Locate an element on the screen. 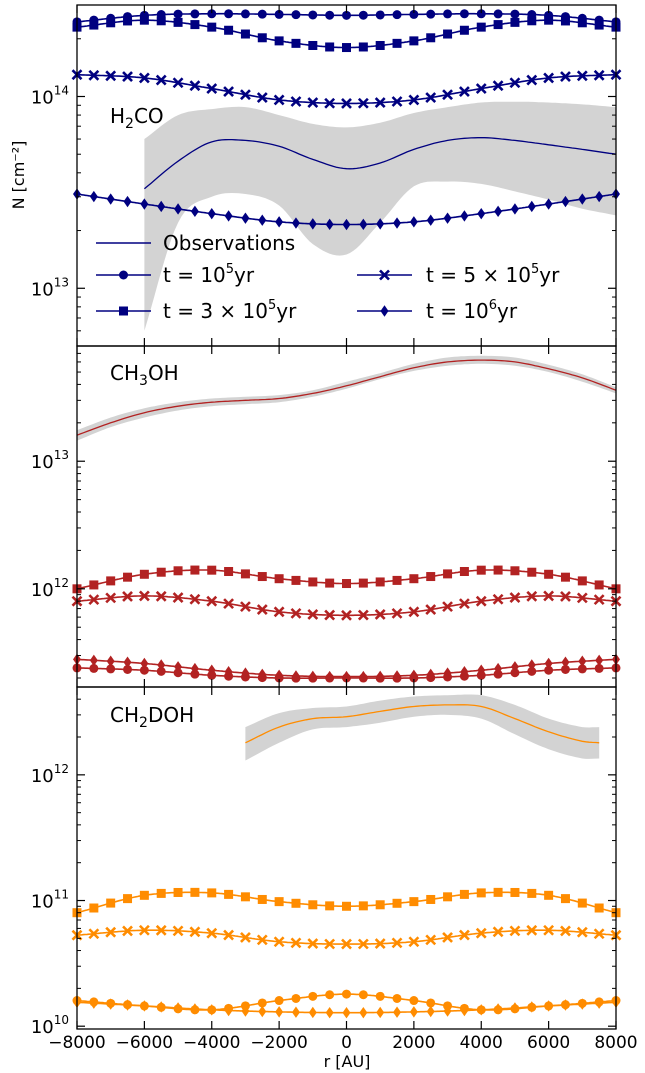 The height and width of the screenshot is (1073, 645). legend-entry: t = 105yr is located at coordinates (175, 274).